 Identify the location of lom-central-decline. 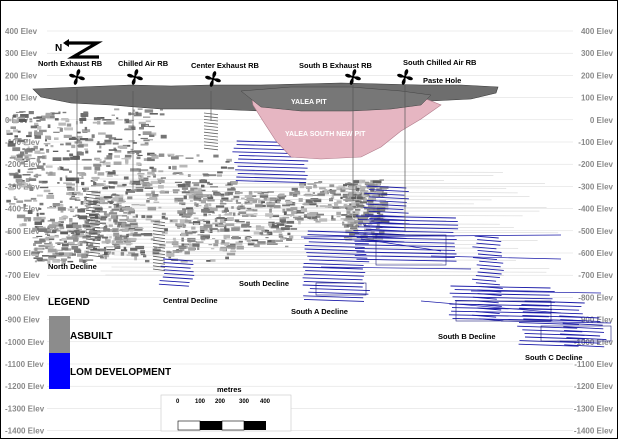
(177, 278).